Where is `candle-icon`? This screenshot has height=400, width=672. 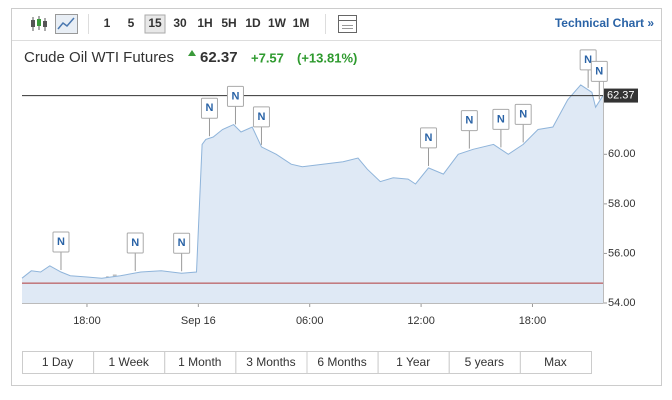
candle-icon is located at coordinates (39, 23).